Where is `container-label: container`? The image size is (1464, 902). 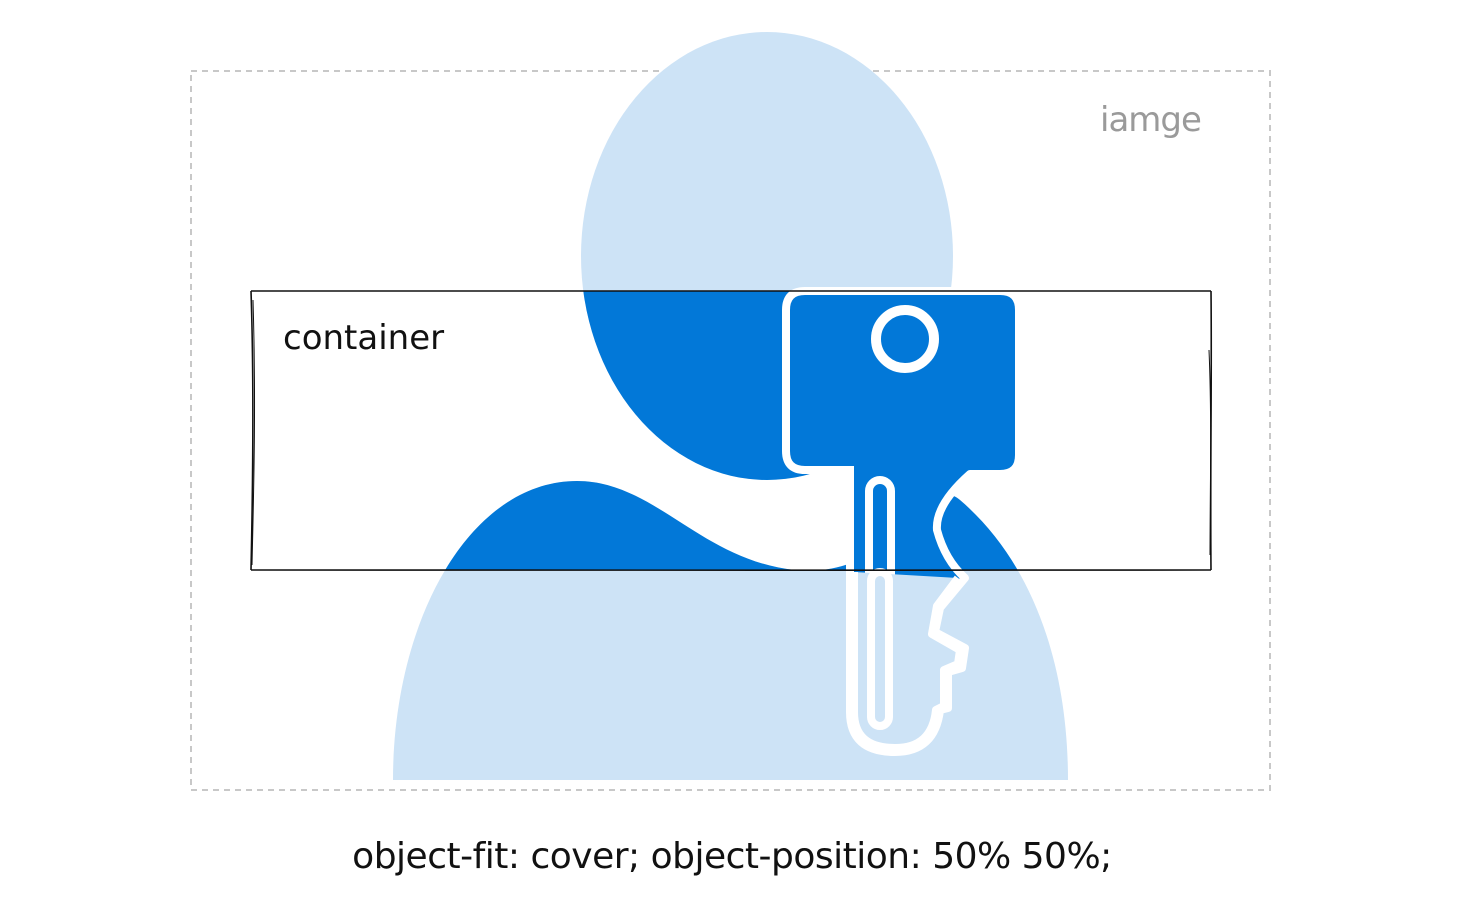
container-label: container is located at coordinates (364, 338).